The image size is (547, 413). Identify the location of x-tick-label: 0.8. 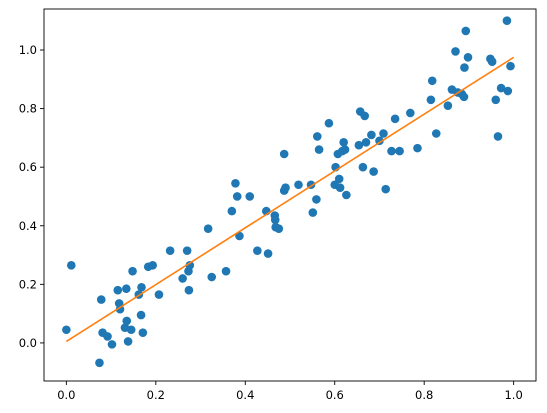
(424, 395).